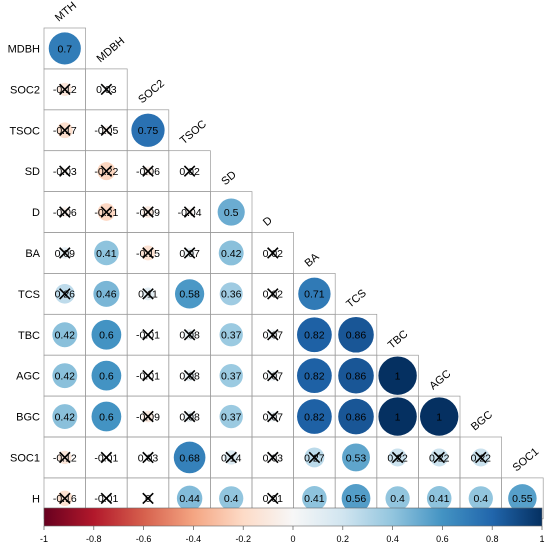 The height and width of the screenshot is (549, 550). What do you see at coordinates (312, 260) in the screenshot?
I see `column-label-ba: BA` at bounding box center [312, 260].